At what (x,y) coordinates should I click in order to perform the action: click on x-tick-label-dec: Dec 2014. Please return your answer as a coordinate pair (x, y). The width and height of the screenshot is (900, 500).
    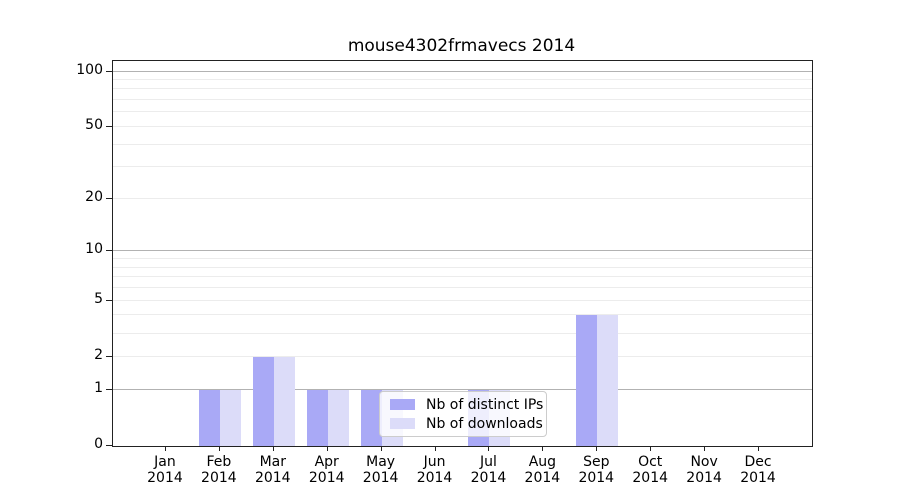
    Looking at the image, I should click on (758, 470).